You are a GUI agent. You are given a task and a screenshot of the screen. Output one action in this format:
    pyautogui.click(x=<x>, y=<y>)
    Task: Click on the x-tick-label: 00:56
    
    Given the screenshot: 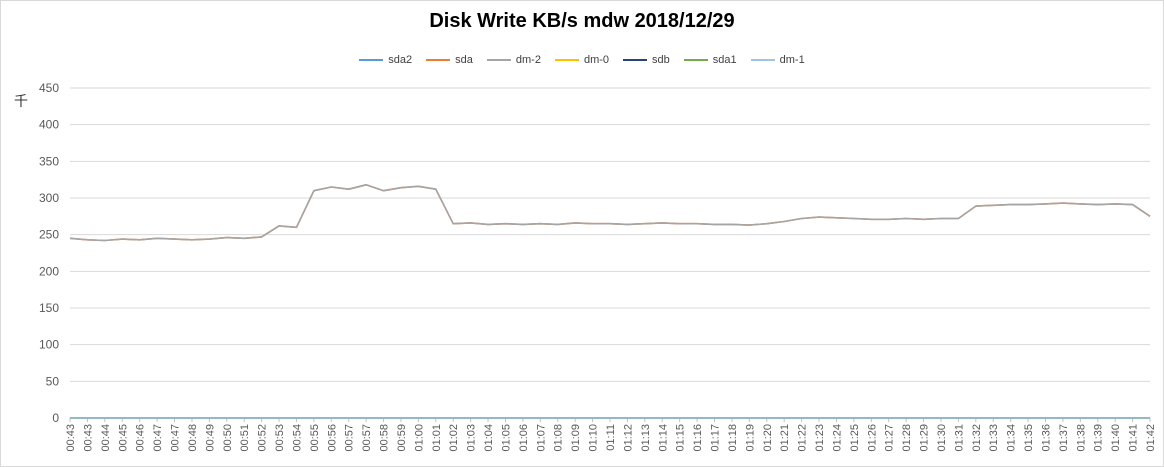 What is the action you would take?
    pyautogui.click(x=332, y=438)
    